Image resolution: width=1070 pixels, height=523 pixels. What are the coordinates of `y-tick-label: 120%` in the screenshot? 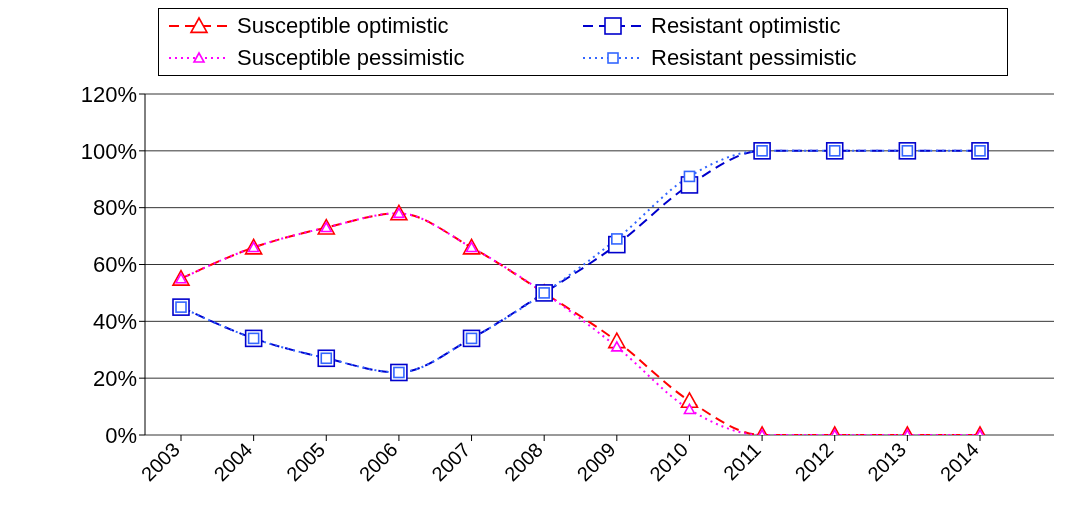 It's located at (108, 94).